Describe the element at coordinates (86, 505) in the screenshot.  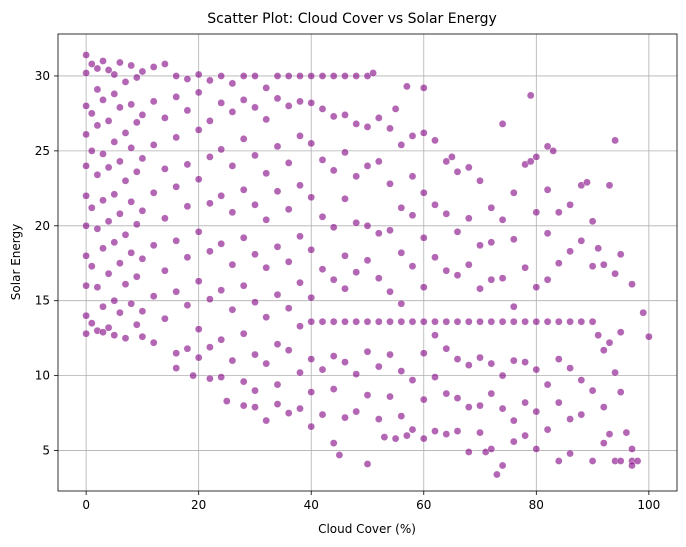
I see `x-tick-label: 0` at that location.